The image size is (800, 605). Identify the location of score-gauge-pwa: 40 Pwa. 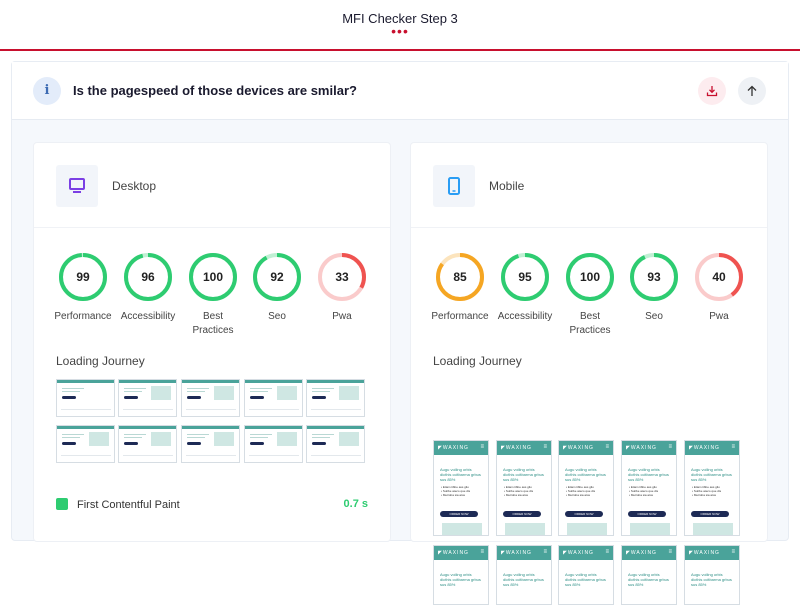
(719, 287).